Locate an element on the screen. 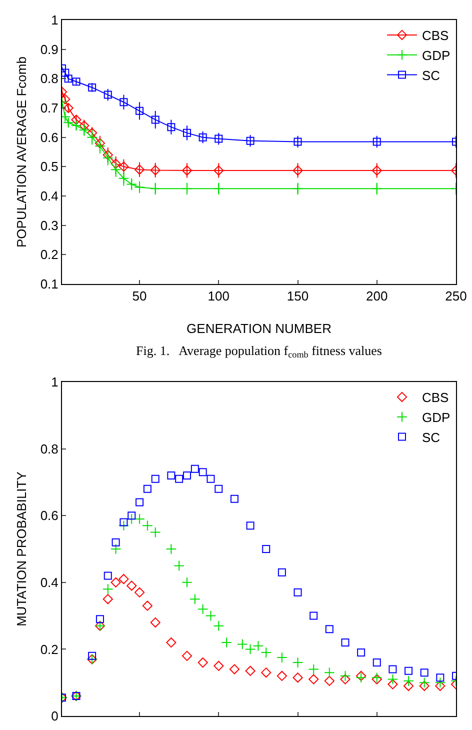 Image resolution: width=472 pixels, height=730 pixels. y-tick-label: 0 is located at coordinates (54, 716).